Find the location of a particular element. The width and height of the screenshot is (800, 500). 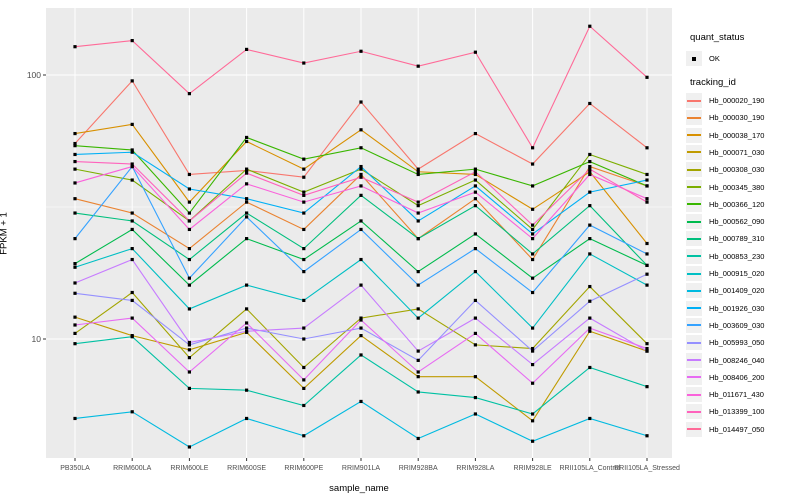

legend-item-label: Hb_014497_050 is located at coordinates (737, 429).